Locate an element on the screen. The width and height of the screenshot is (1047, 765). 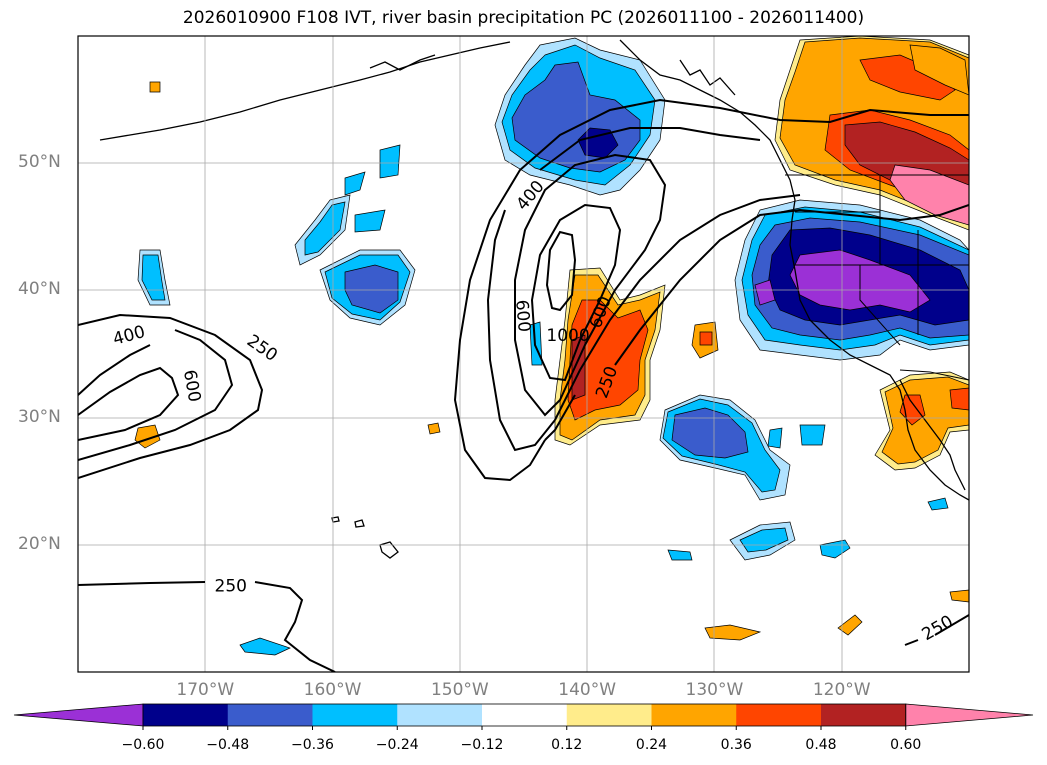
lon-label: 170°W is located at coordinates (205, 690).